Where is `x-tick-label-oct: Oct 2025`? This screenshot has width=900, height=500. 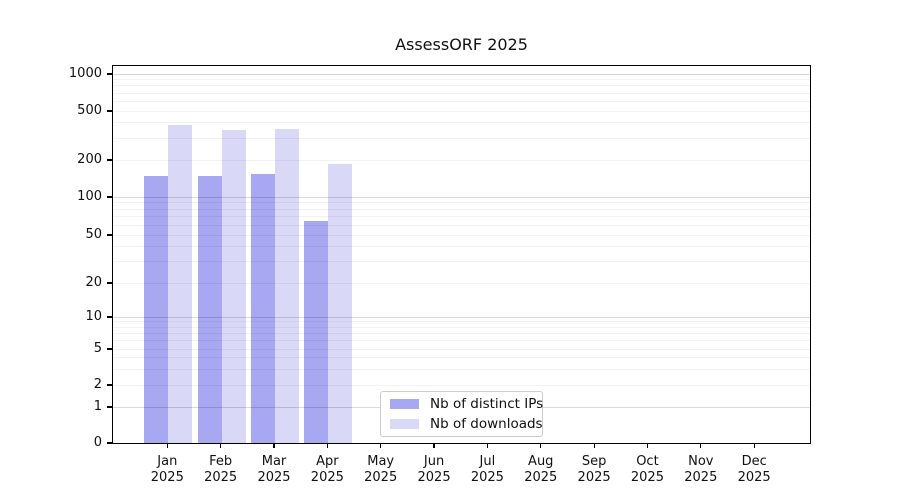
x-tick-label-oct: Oct 2025 is located at coordinates (647, 470).